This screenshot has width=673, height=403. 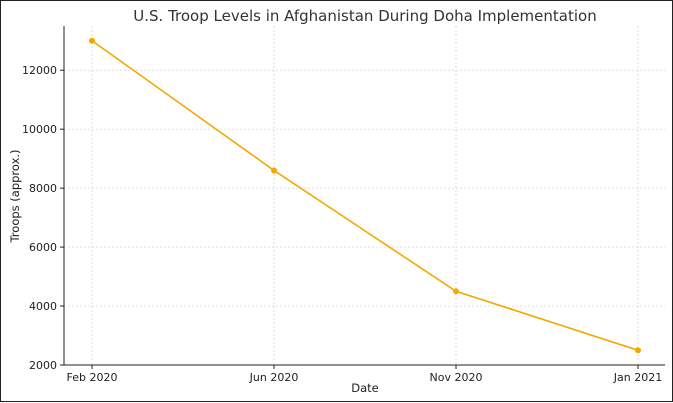 I want to click on x-ticks: Feb 2020 Jun 2020 Nov 2020 Jan 2021, so click(x=364, y=374).